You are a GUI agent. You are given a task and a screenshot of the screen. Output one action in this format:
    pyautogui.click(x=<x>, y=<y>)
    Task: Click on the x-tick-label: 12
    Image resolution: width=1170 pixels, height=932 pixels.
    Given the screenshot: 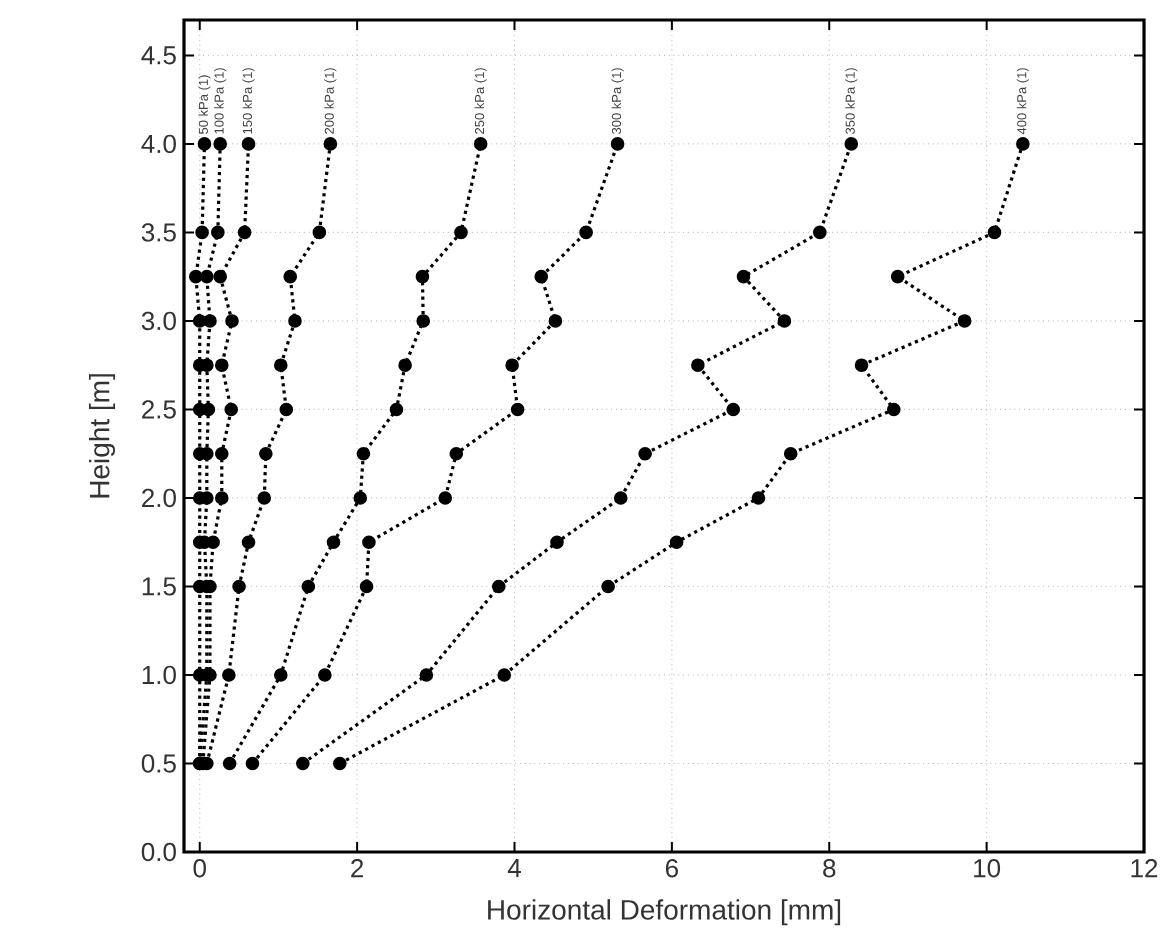 What is the action you would take?
    pyautogui.click(x=1144, y=868)
    